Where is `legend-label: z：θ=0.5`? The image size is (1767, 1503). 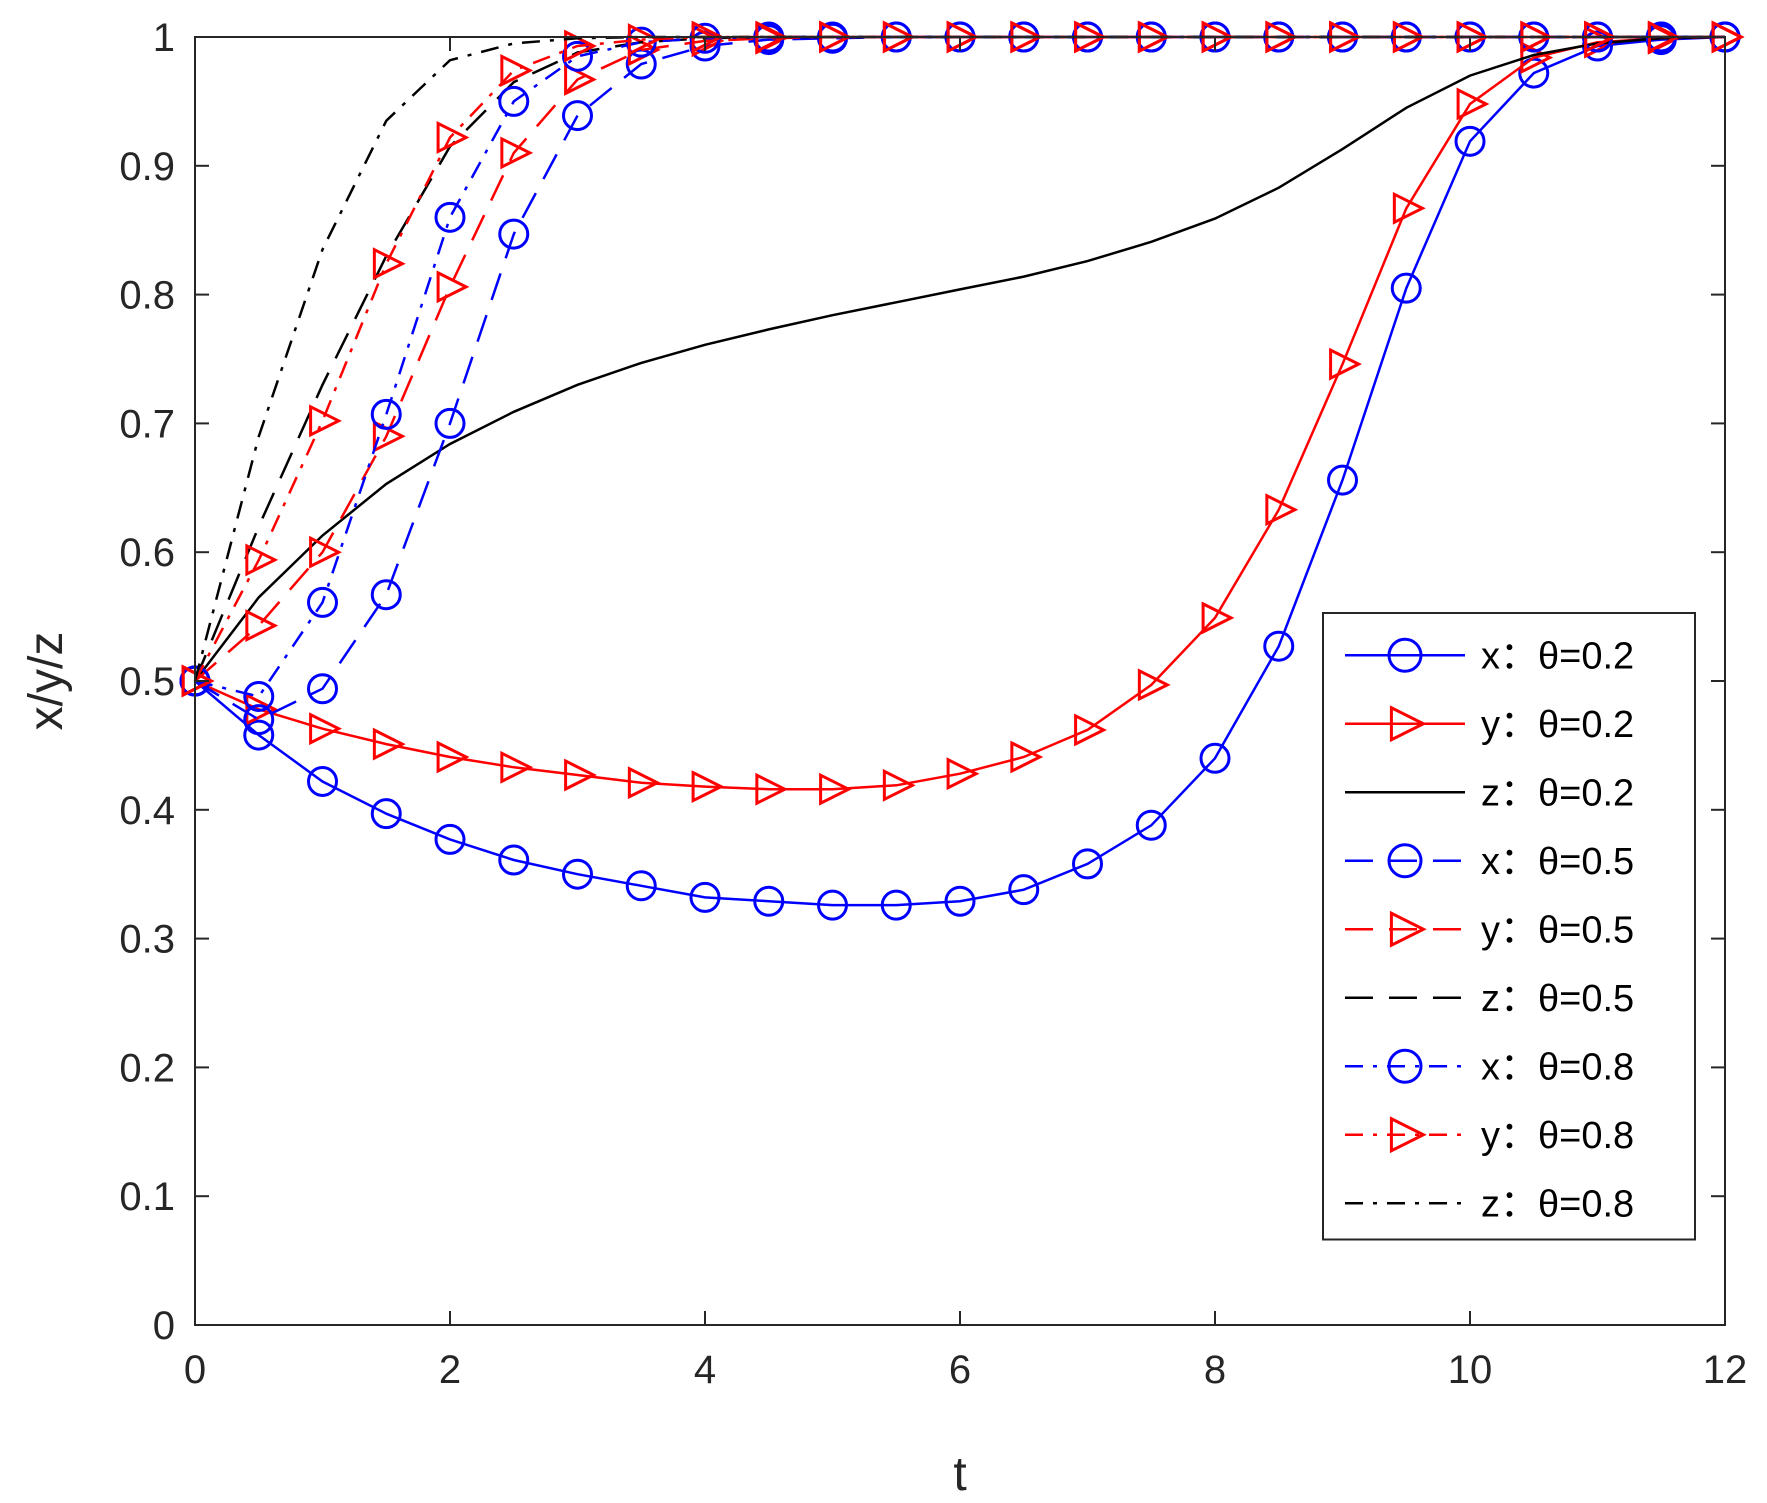 legend-label: z：θ=0.5 is located at coordinates (1557, 999).